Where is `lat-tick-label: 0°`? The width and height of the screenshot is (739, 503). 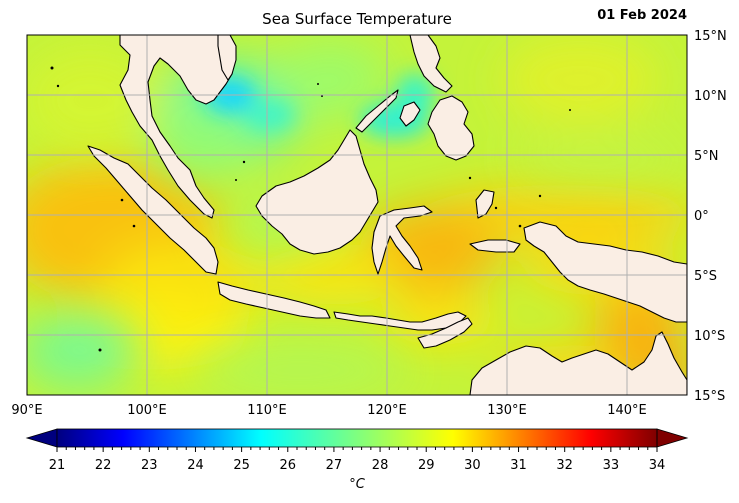
lat-tick-label: 0° is located at coordinates (701, 216).